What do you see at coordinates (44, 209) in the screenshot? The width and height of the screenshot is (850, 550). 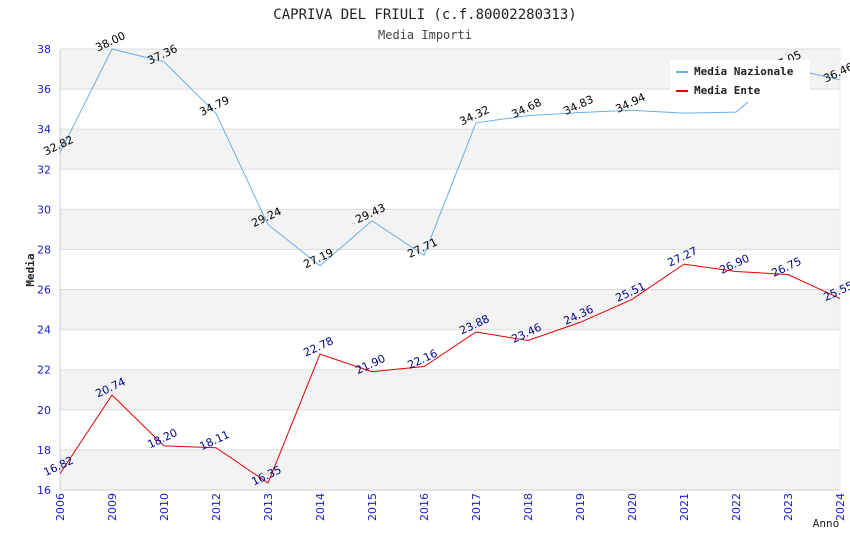 I see `y-tick-label: 30` at bounding box center [44, 209].